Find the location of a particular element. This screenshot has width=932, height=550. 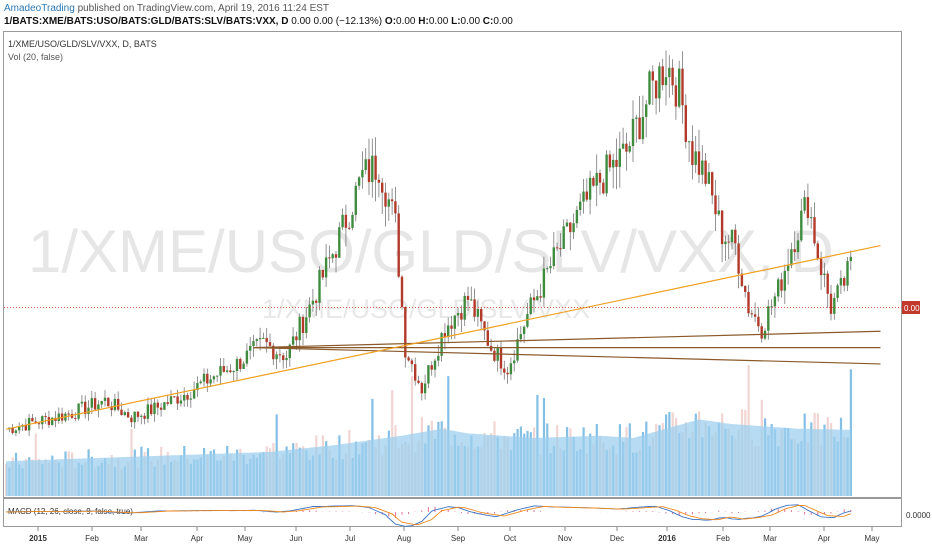

pane-title: 1/XME/USO/GLD/SLV/VXX, D, BATS is located at coordinates (82, 44).